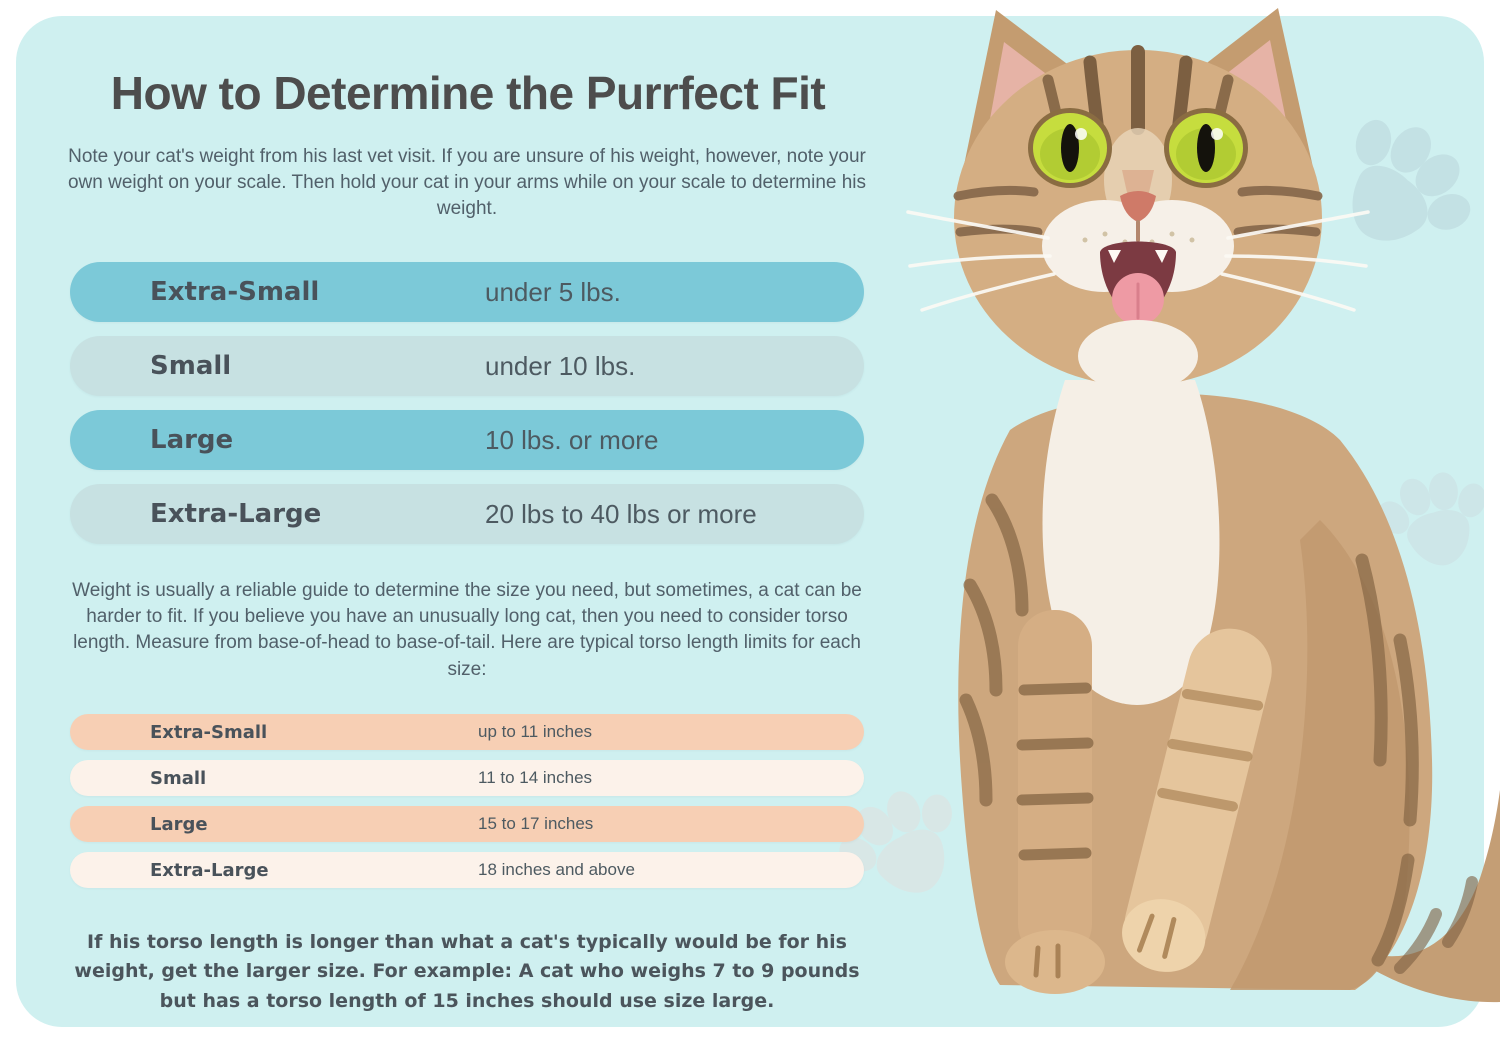  What do you see at coordinates (535, 731) in the screenshot?
I see `torso-value: up to 11 inches` at bounding box center [535, 731].